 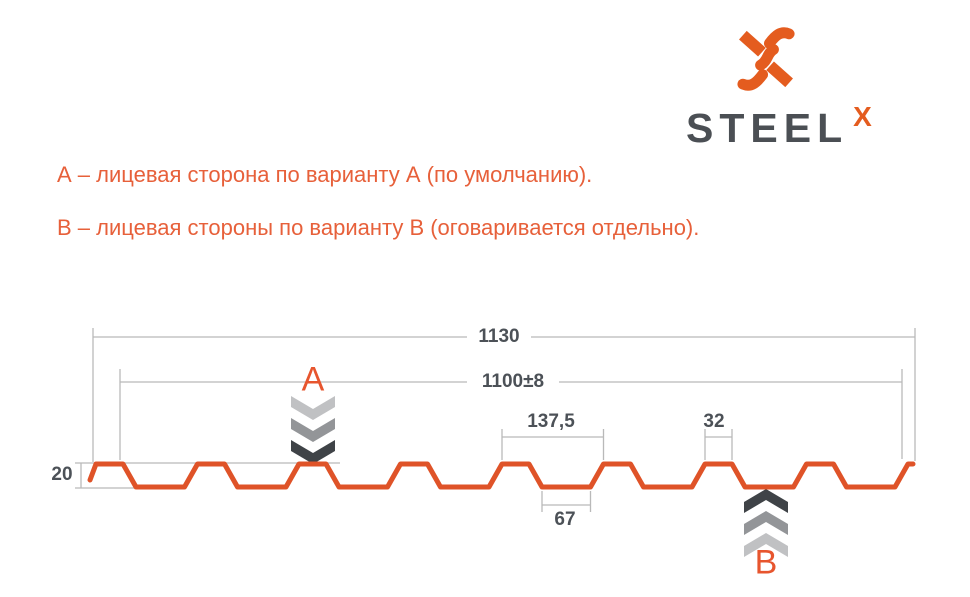 I want to click on logo-arm-top-right, so click(x=779, y=38).